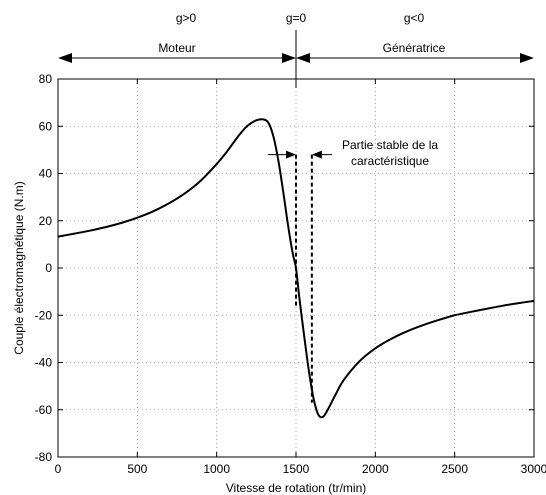 The image size is (546, 495). What do you see at coordinates (48, 268) in the screenshot?
I see `y-tick-label: 0` at bounding box center [48, 268].